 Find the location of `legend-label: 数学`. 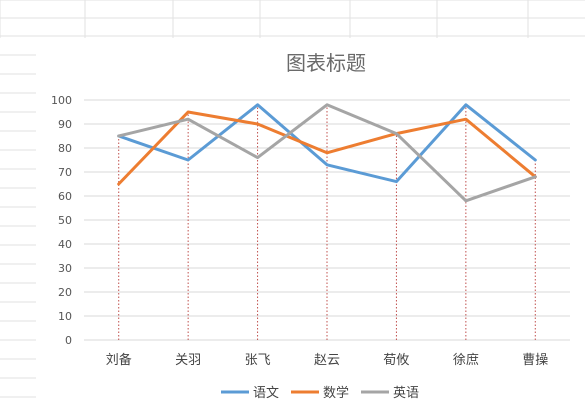

legend-label: 数学 is located at coordinates (336, 393).